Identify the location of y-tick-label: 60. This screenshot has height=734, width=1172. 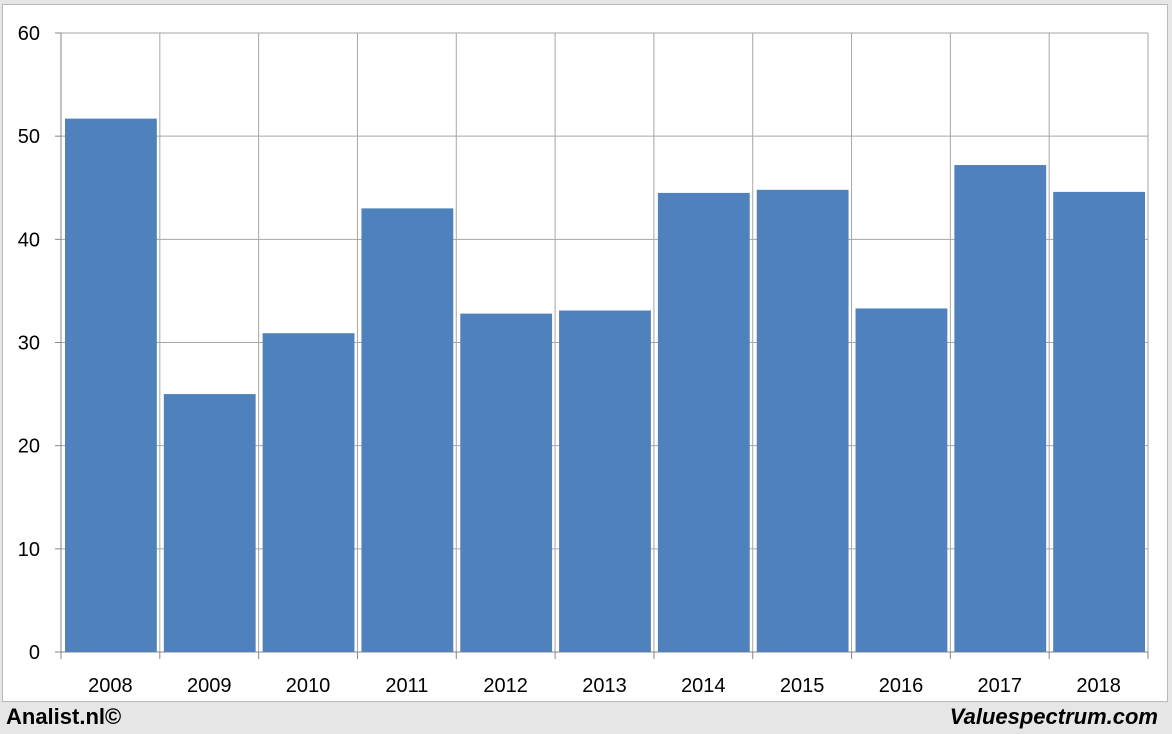
(29, 34).